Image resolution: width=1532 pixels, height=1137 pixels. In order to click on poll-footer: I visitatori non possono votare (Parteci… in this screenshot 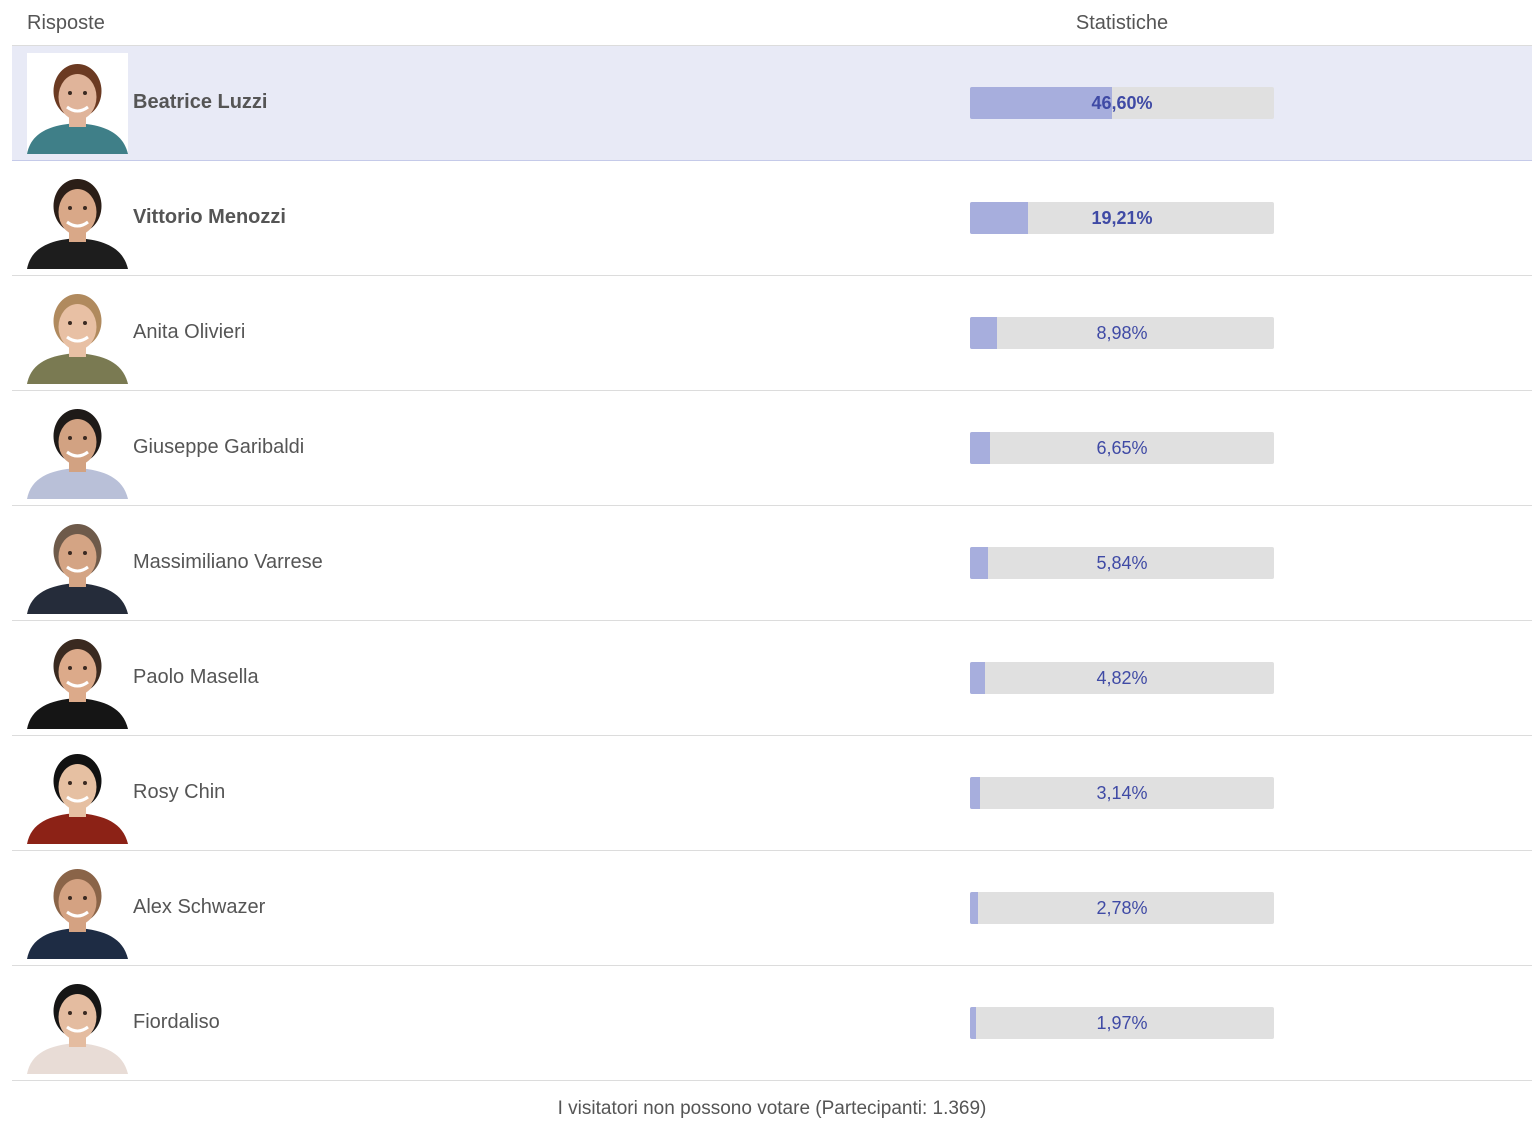, I will do `click(772, 1108)`.